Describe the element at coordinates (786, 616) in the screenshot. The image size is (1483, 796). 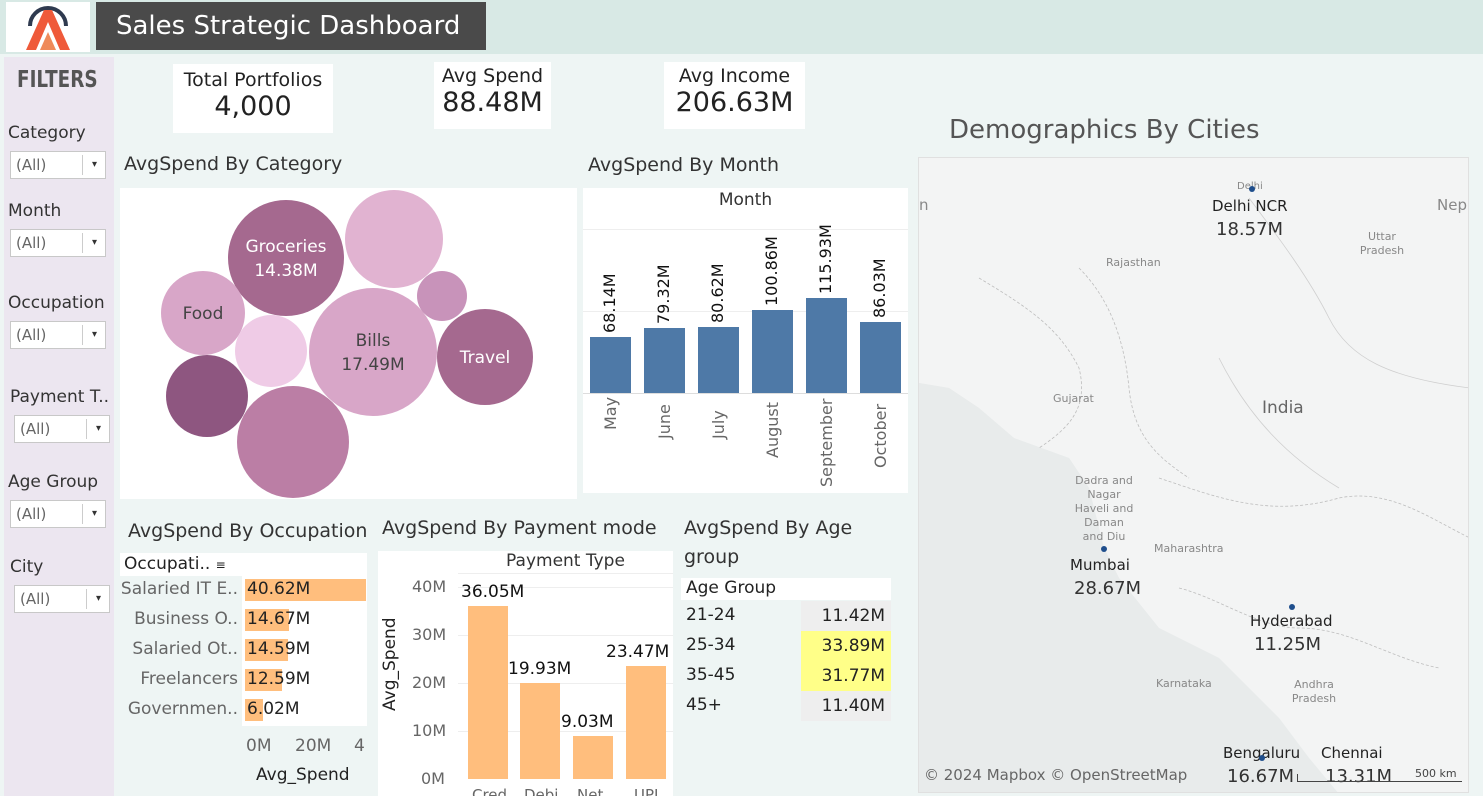
I see `age-row: 21-24 11.42M` at that location.